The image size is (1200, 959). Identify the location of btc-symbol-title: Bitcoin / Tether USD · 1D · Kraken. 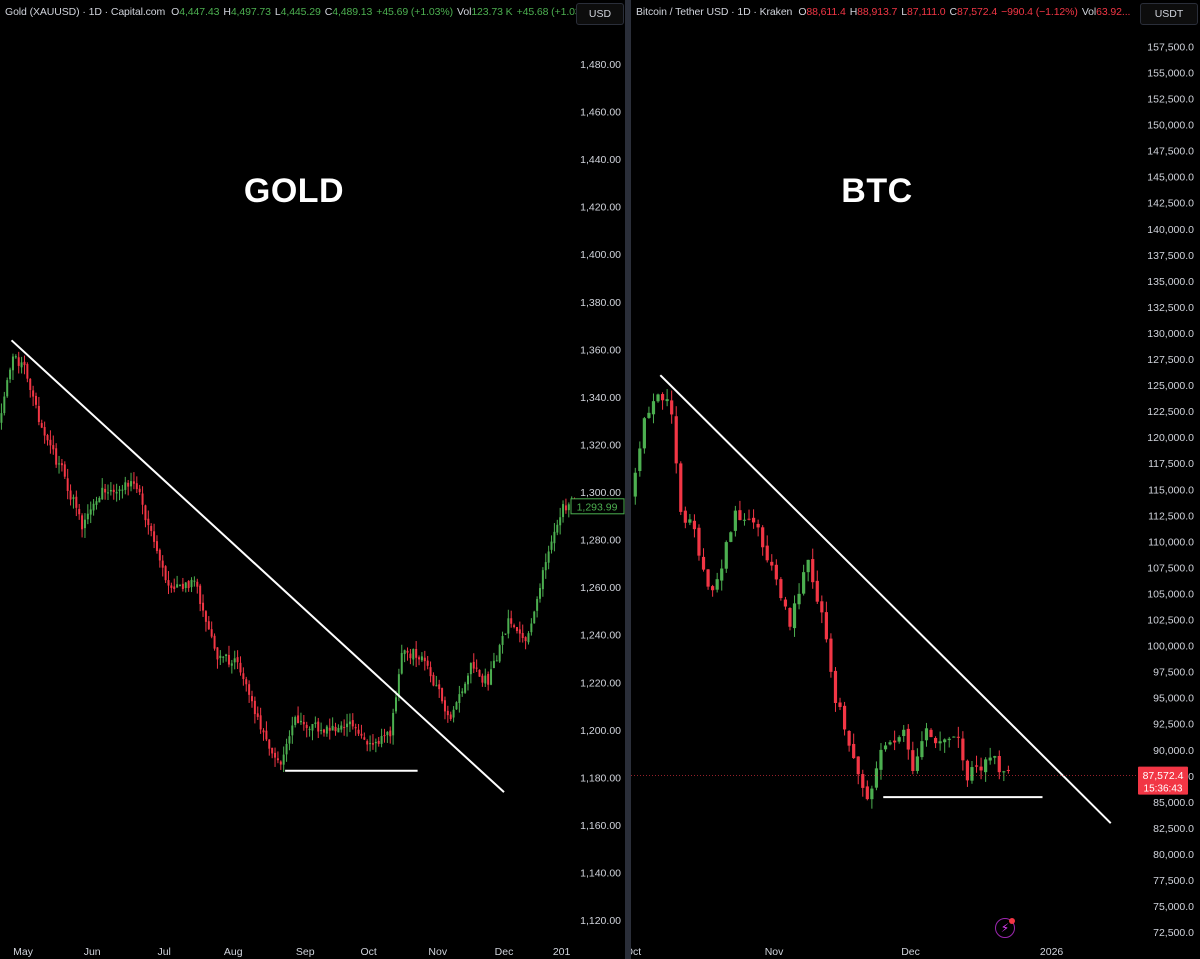
(714, 12).